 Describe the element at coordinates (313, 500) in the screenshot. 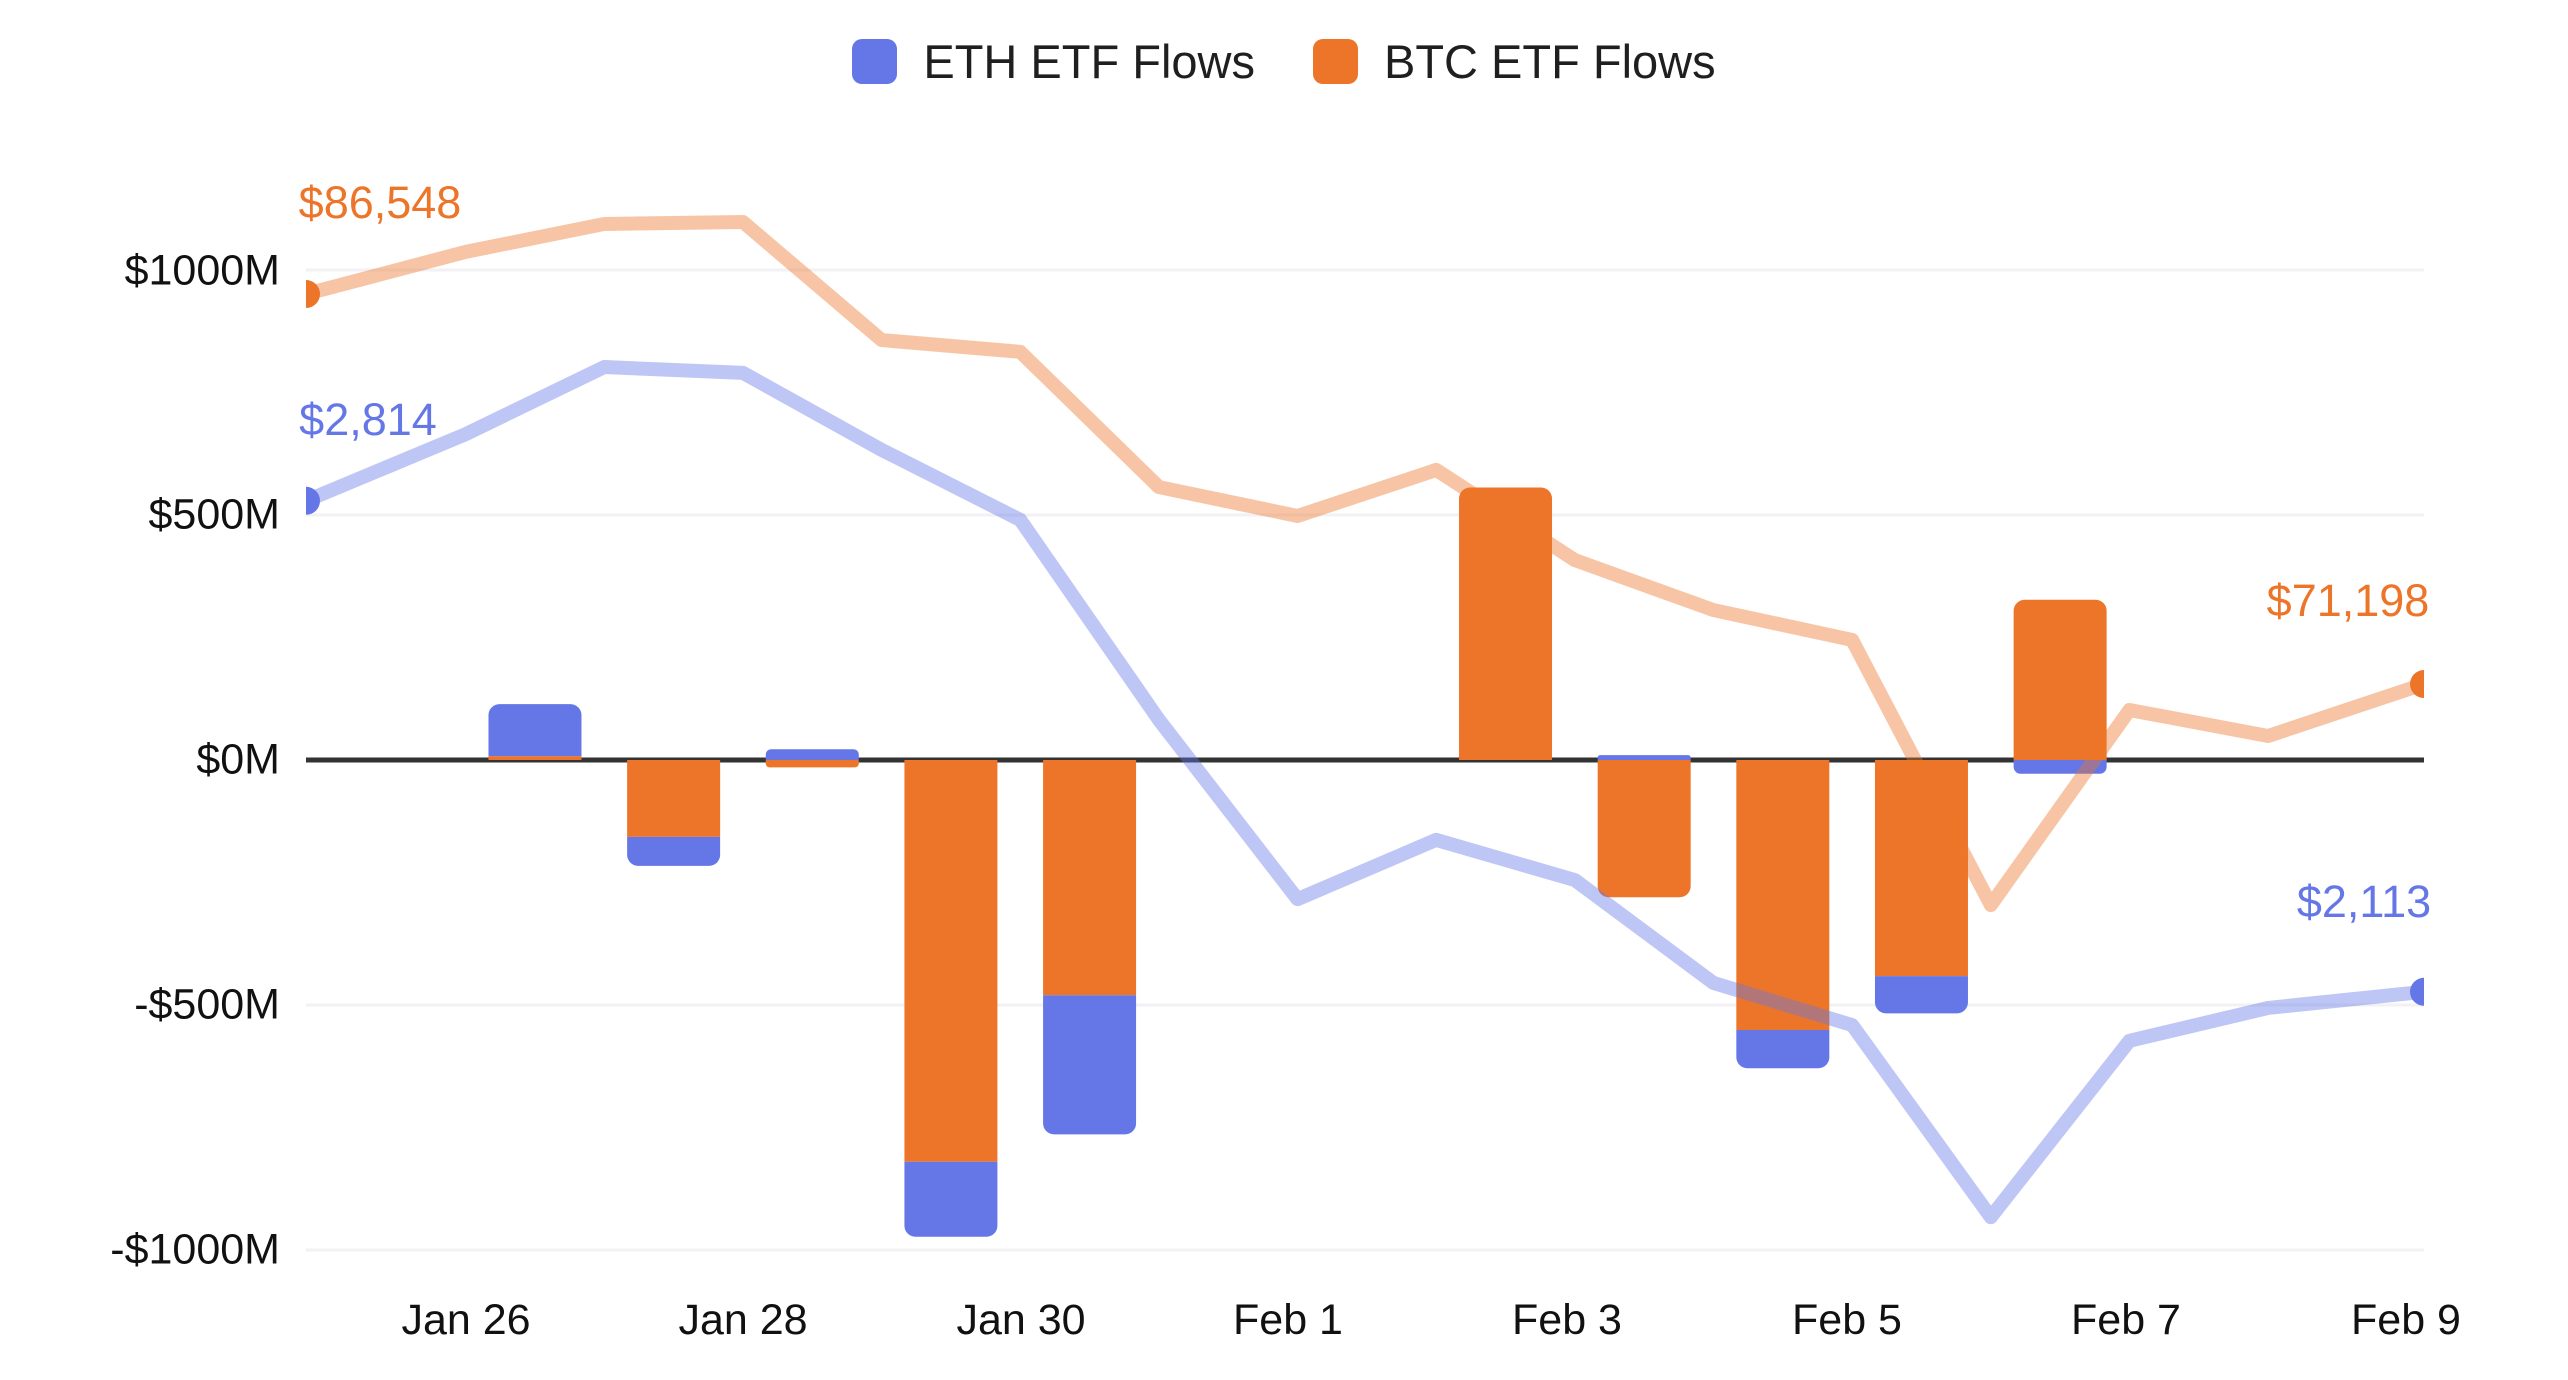

I see `eth-price-line-start-marker` at that location.